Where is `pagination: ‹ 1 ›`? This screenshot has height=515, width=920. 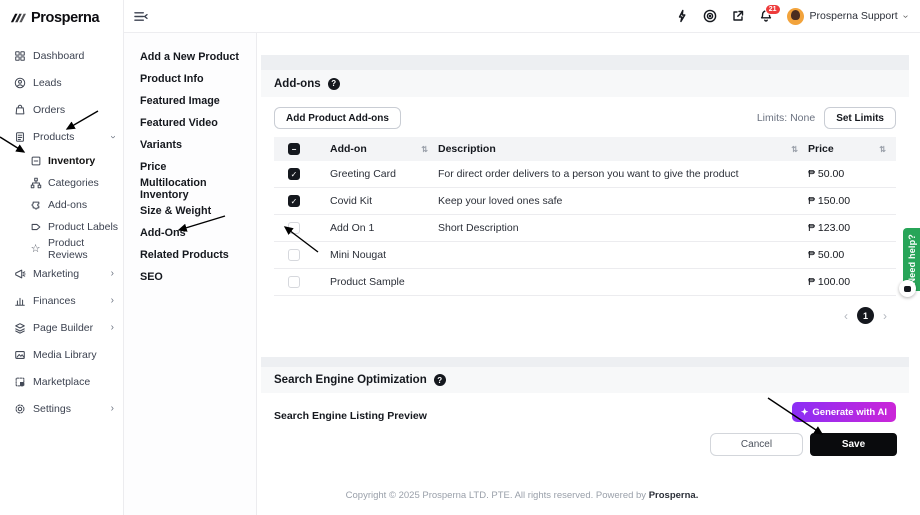
pagination: ‹ 1 › is located at coordinates (865, 315).